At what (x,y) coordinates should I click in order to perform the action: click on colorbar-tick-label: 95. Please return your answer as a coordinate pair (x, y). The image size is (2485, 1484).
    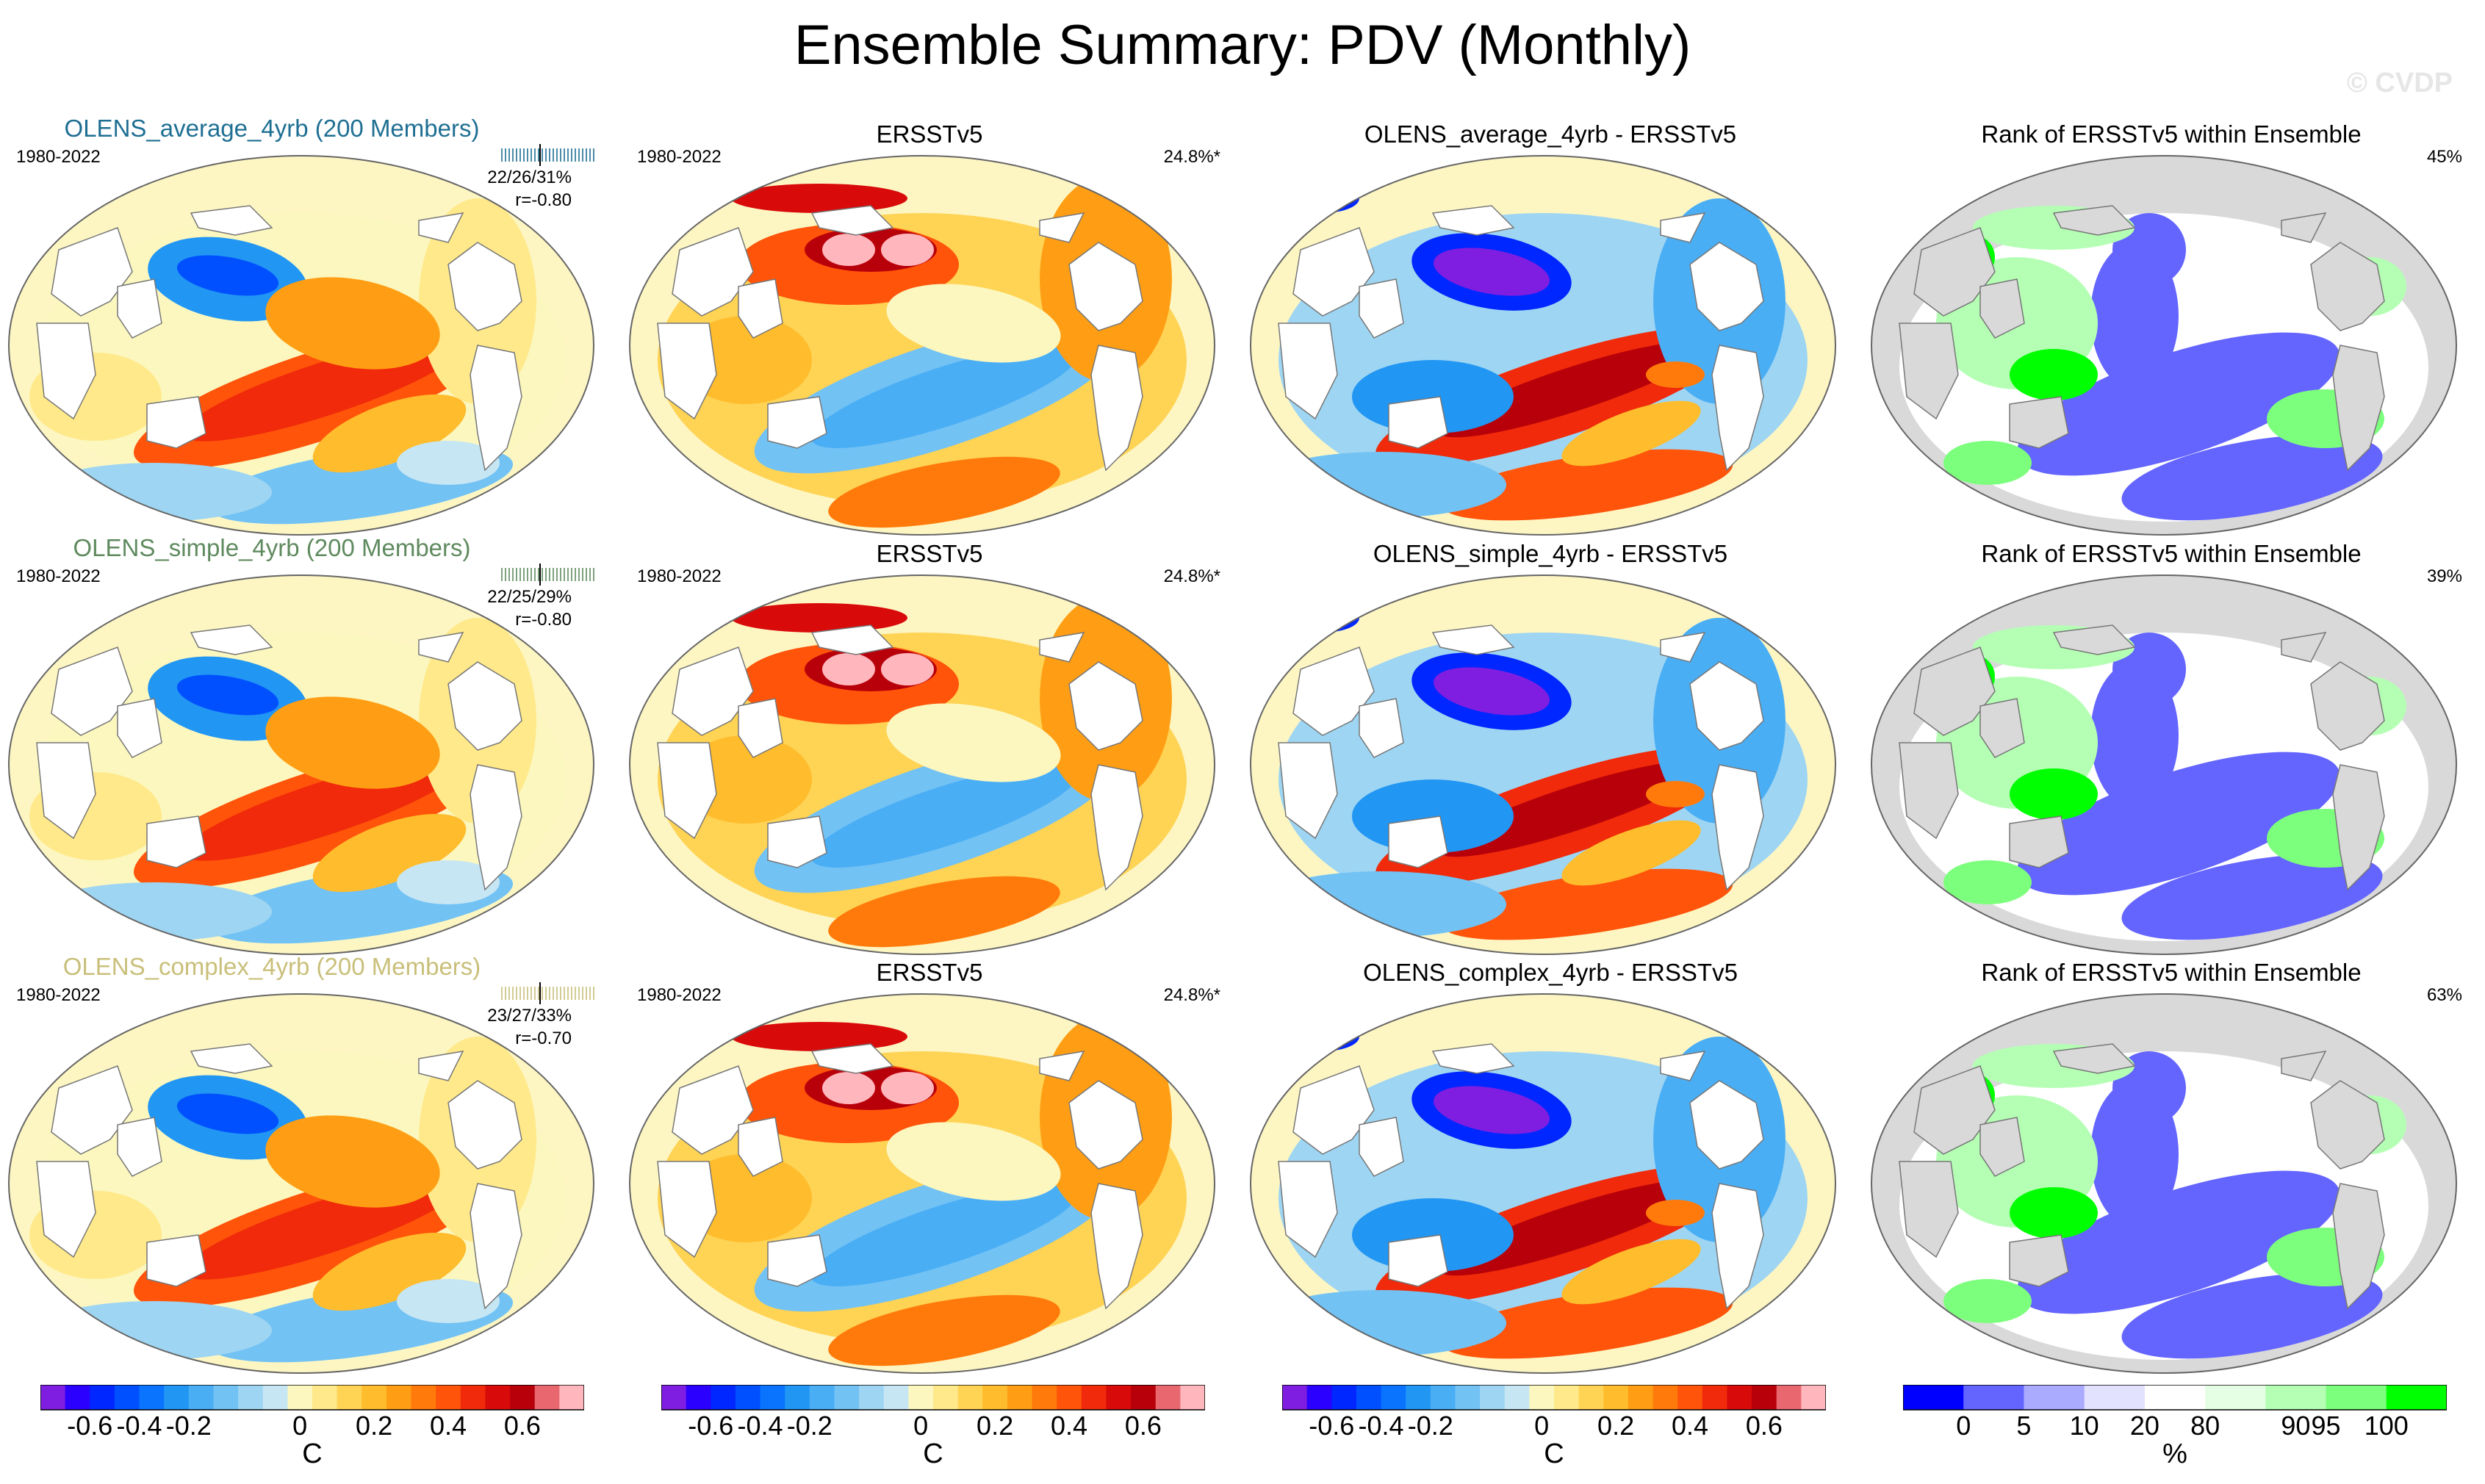
    Looking at the image, I should click on (2326, 1426).